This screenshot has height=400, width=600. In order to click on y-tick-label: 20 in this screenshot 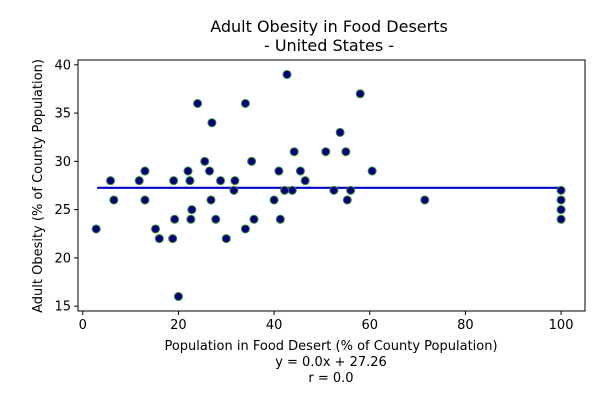, I will do `click(62, 258)`.